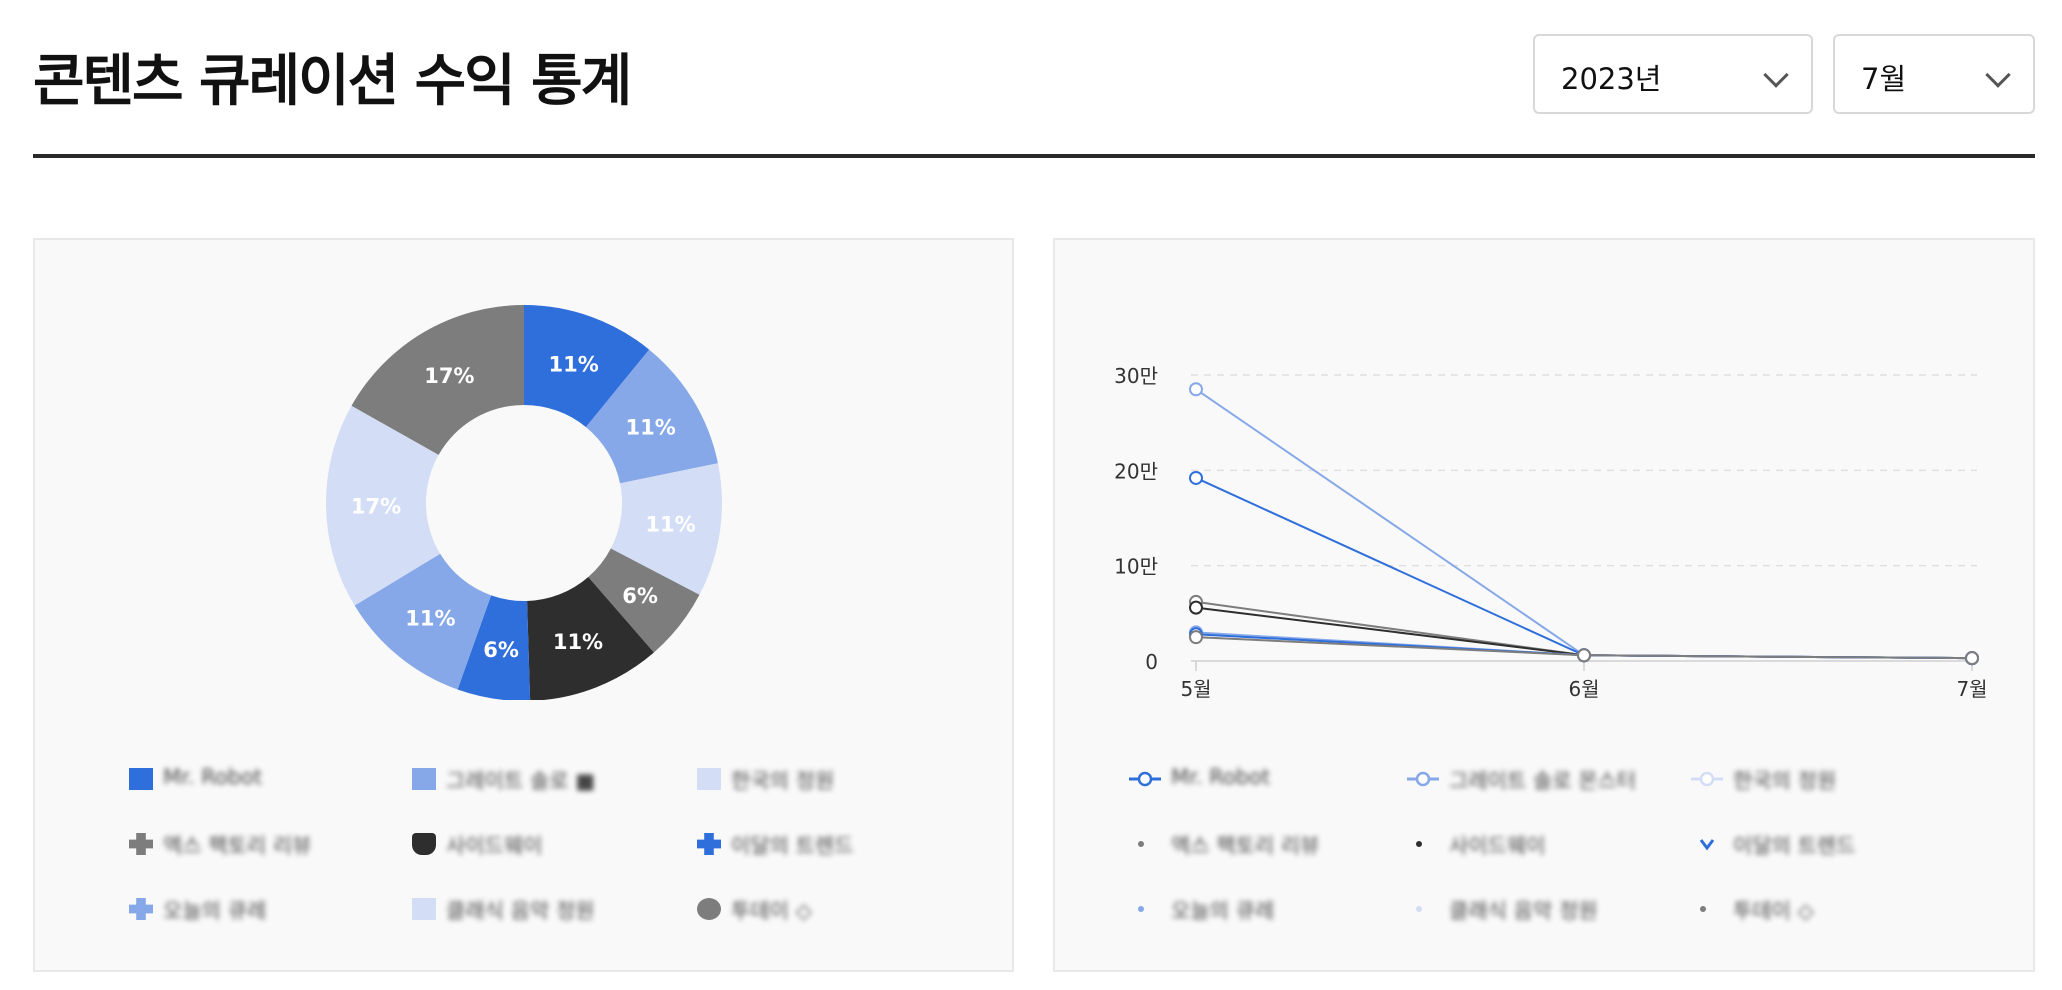 The width and height of the screenshot is (2062, 990). What do you see at coordinates (521, 781) in the screenshot?
I see `legend-label: 그레이트 솔로 ■` at bounding box center [521, 781].